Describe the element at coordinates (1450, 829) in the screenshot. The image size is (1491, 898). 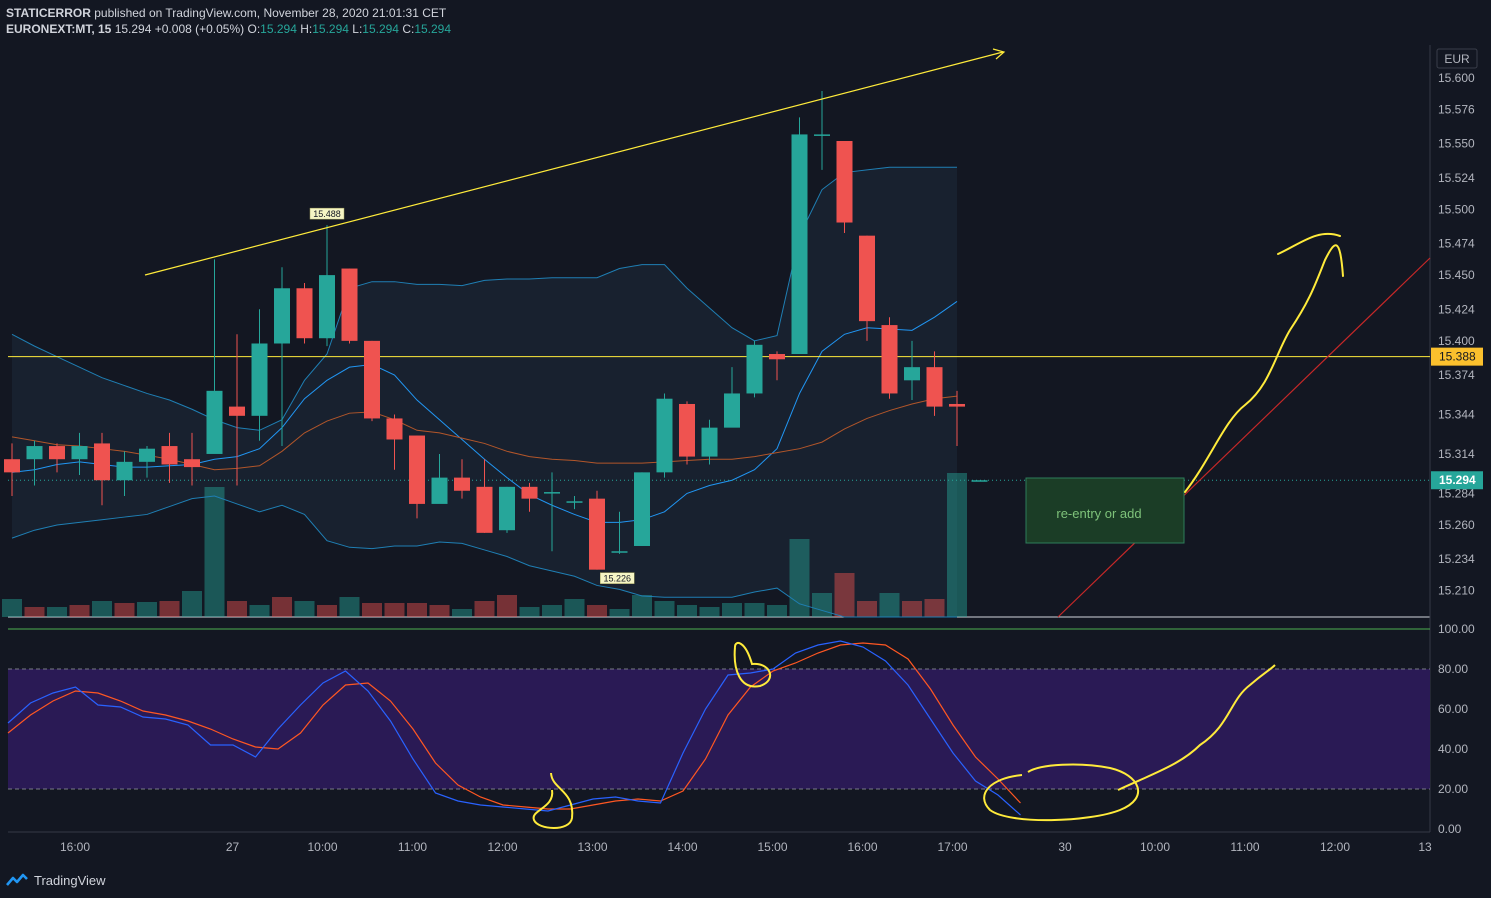
I see `stochastic-tick-label: 0.00` at that location.